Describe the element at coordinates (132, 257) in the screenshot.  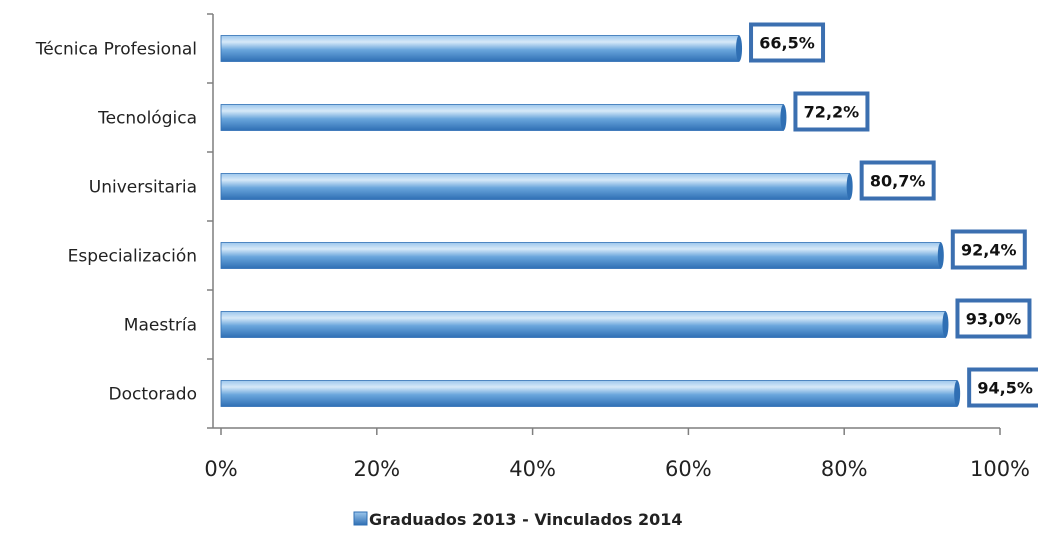
I see `category-label: Especialización` at that location.